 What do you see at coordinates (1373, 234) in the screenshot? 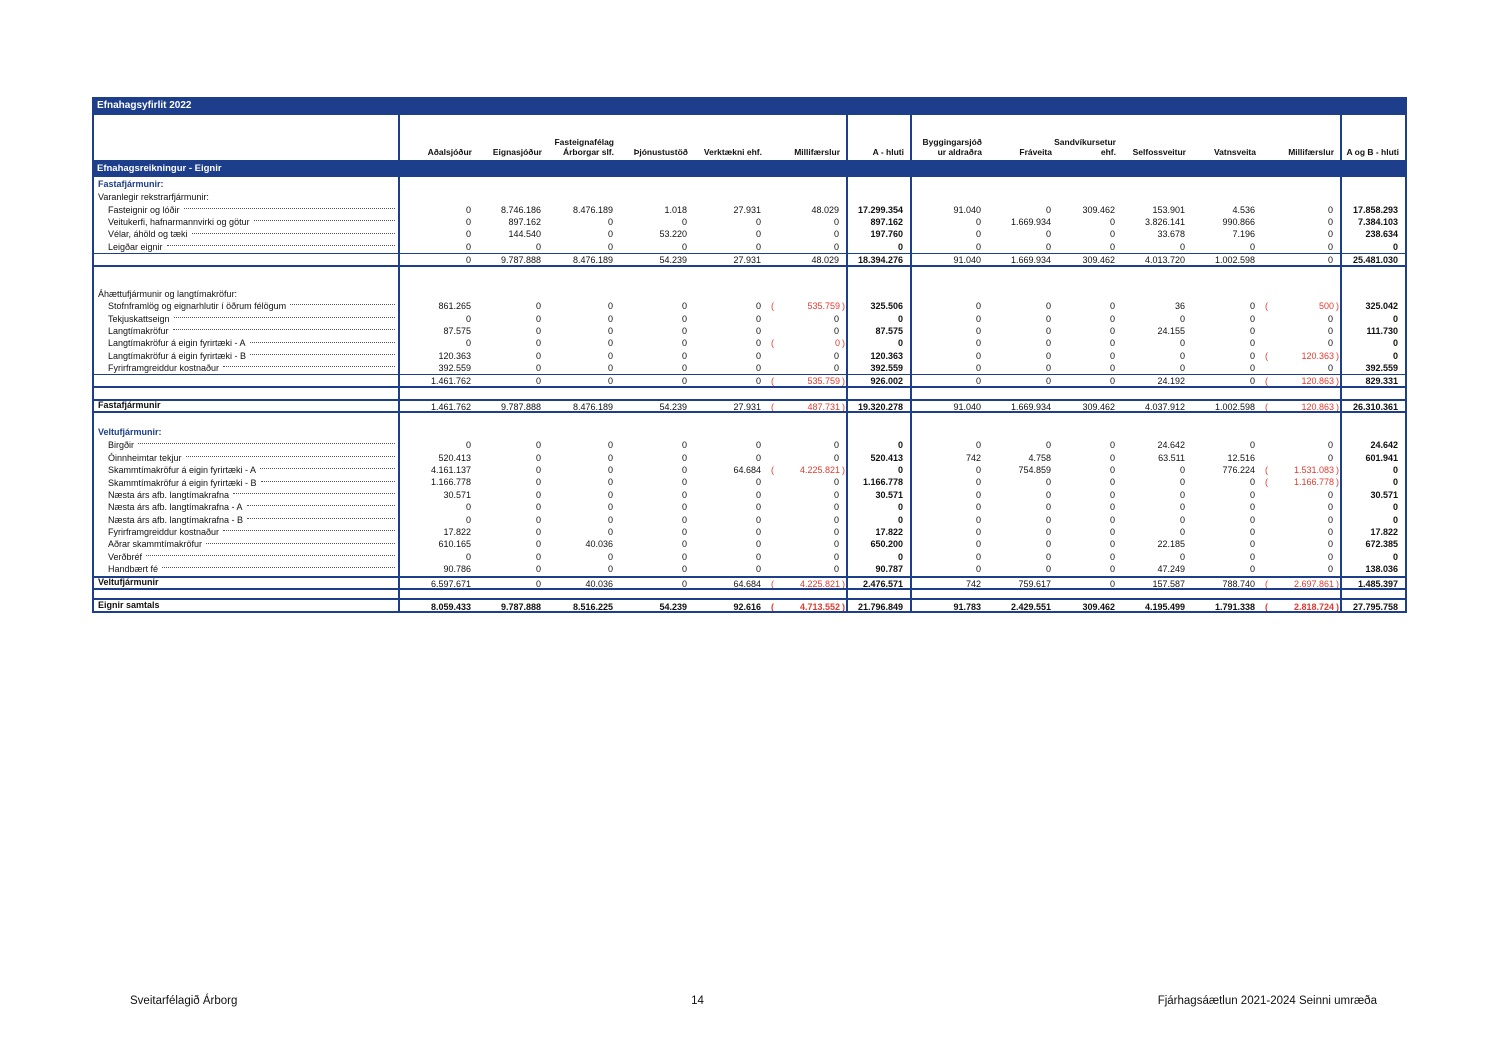
I see `cell: 238.634` at bounding box center [1373, 234].